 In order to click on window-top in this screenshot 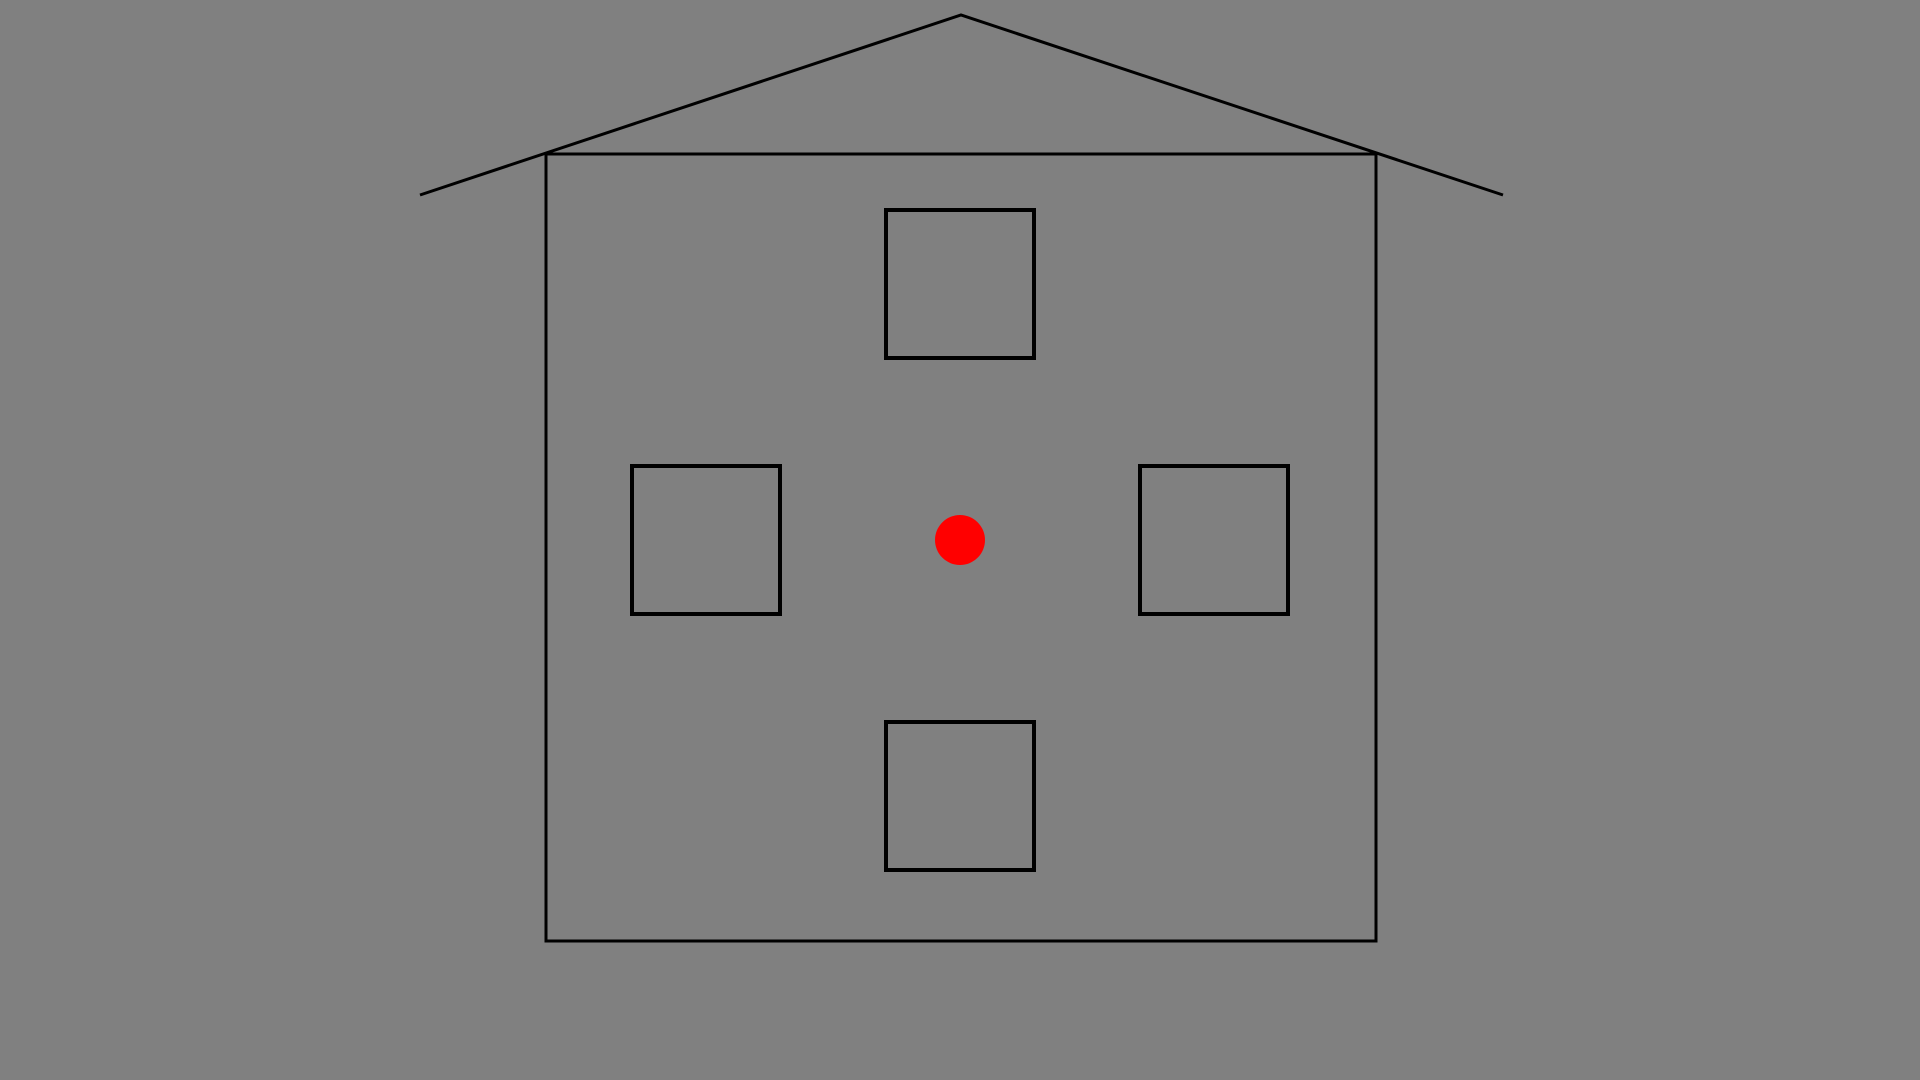, I will do `click(960, 284)`.